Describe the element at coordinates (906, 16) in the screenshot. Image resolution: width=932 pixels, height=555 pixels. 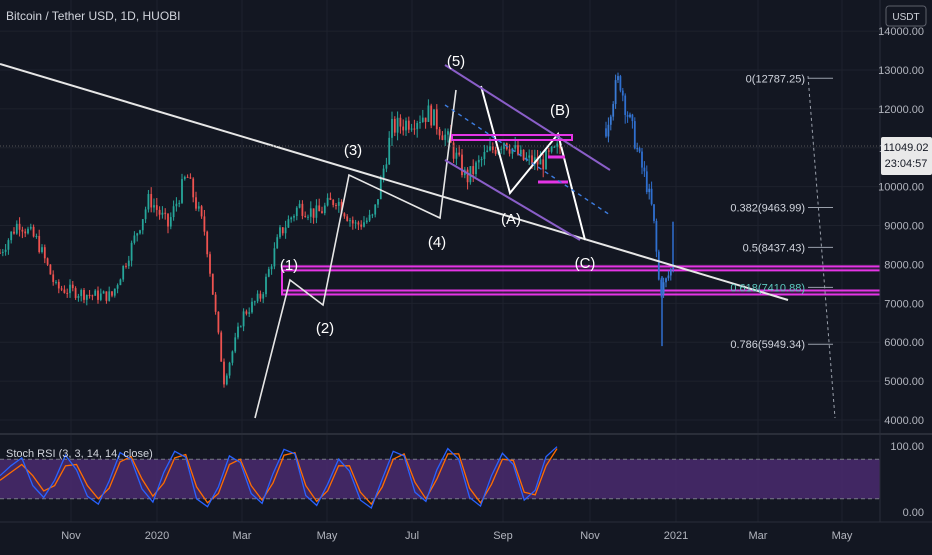
I see `currency-box` at that location.